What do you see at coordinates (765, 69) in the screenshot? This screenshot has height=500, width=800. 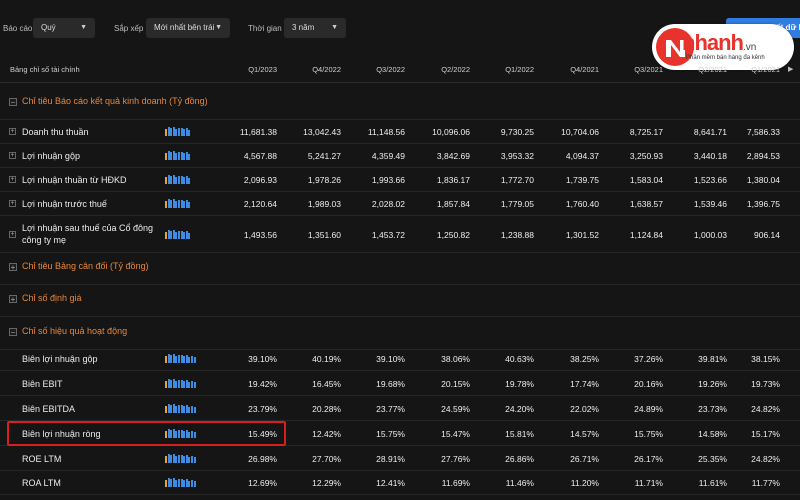 I see `period-header: Q1/2021` at bounding box center [765, 69].